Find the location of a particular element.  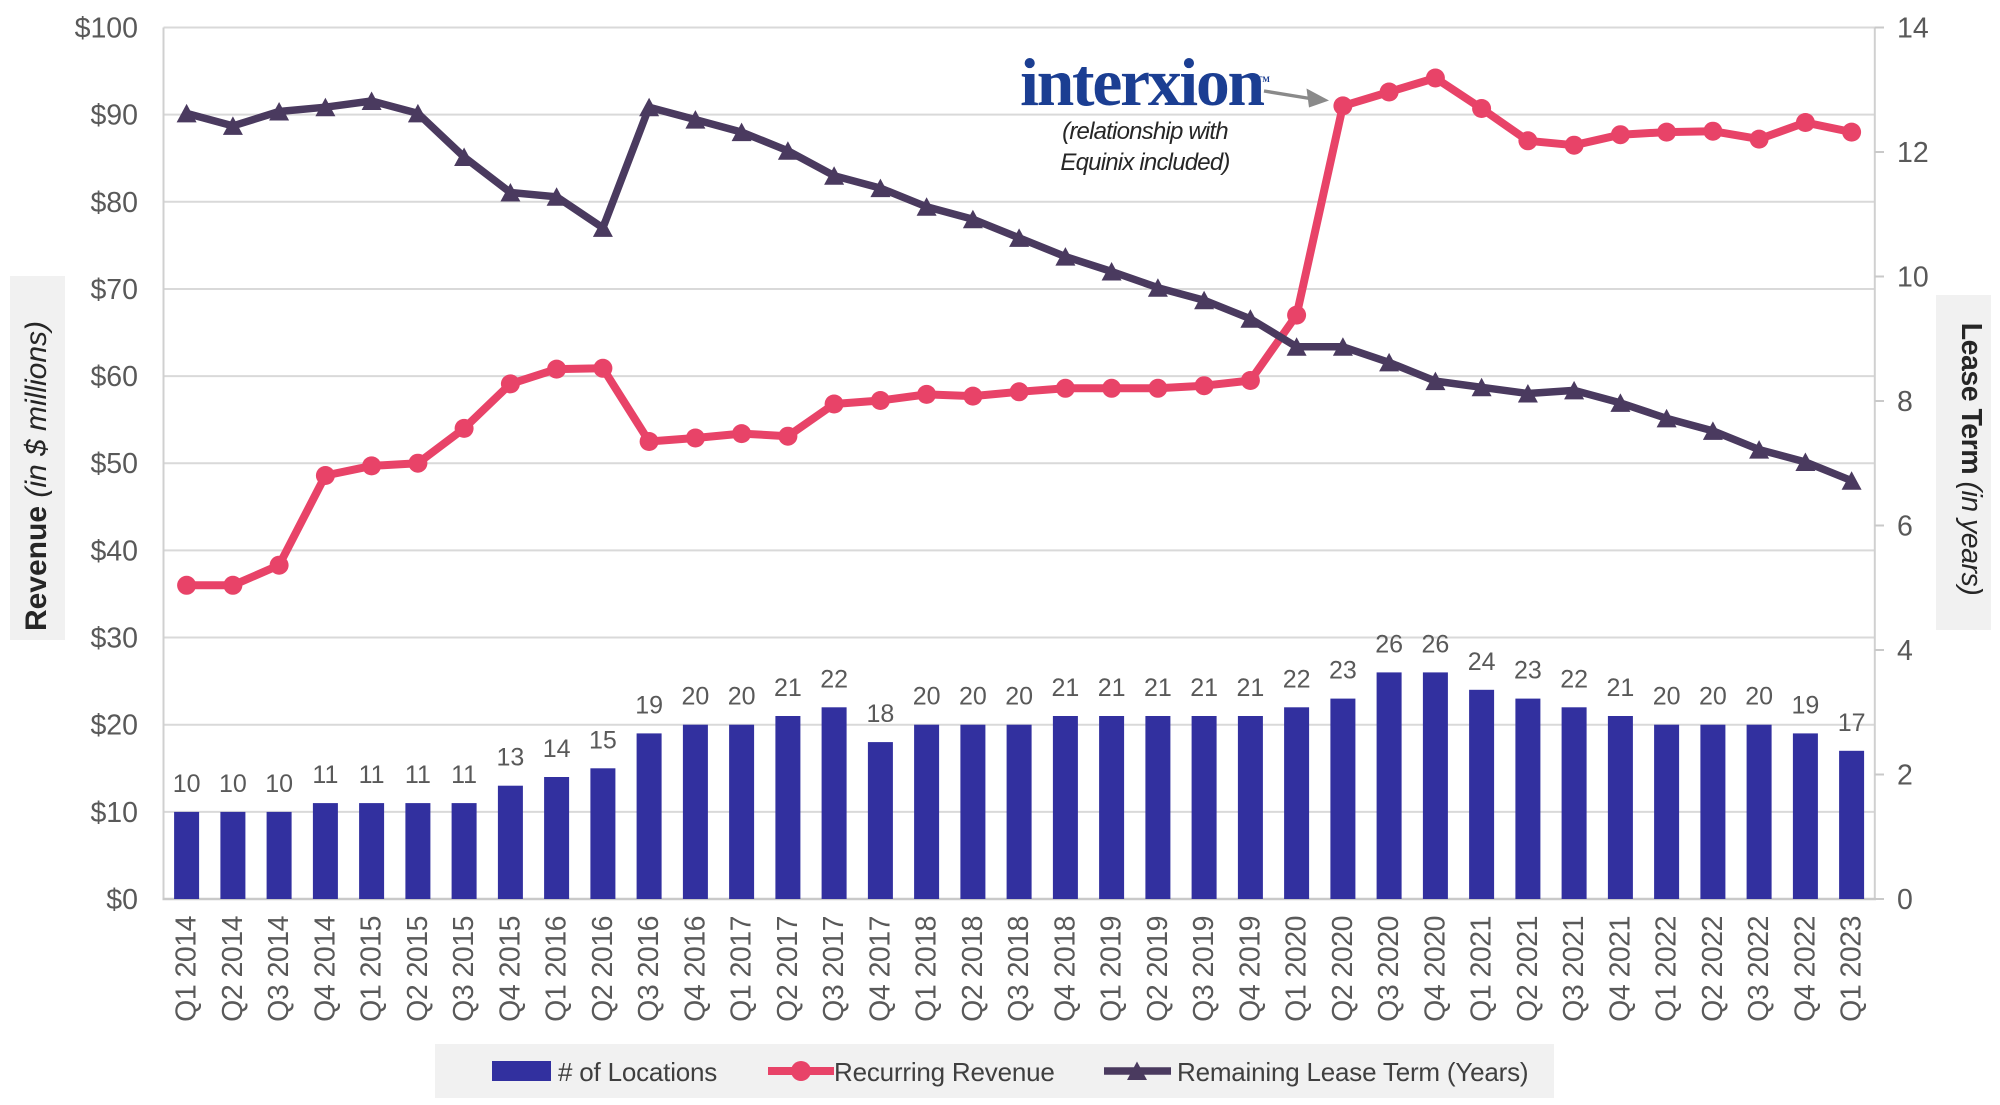

svg-text: Q3 2016 is located at coordinates (649, 969).